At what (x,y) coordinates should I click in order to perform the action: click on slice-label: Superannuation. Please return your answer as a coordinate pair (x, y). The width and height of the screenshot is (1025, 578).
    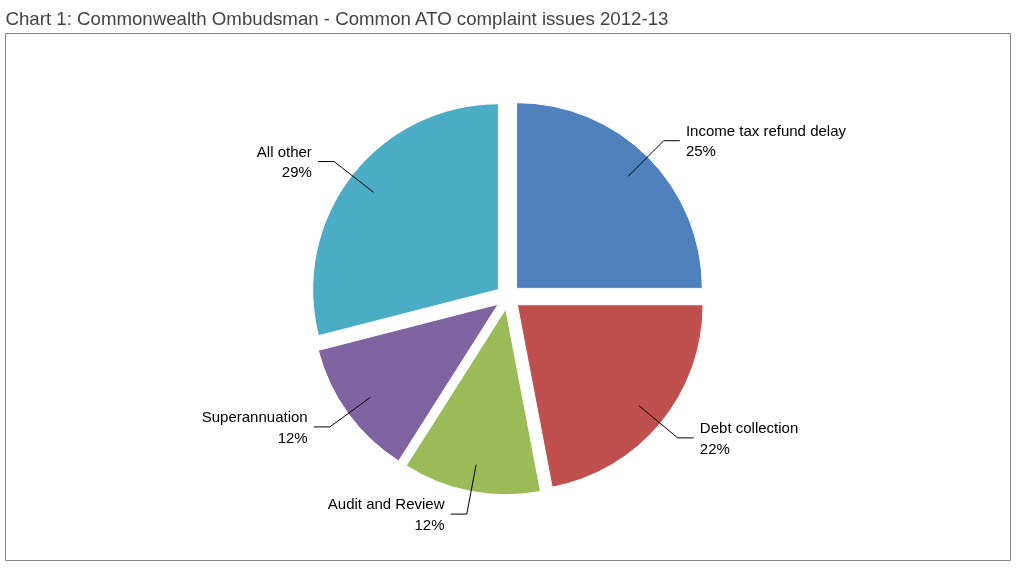
    Looking at the image, I should click on (254, 417).